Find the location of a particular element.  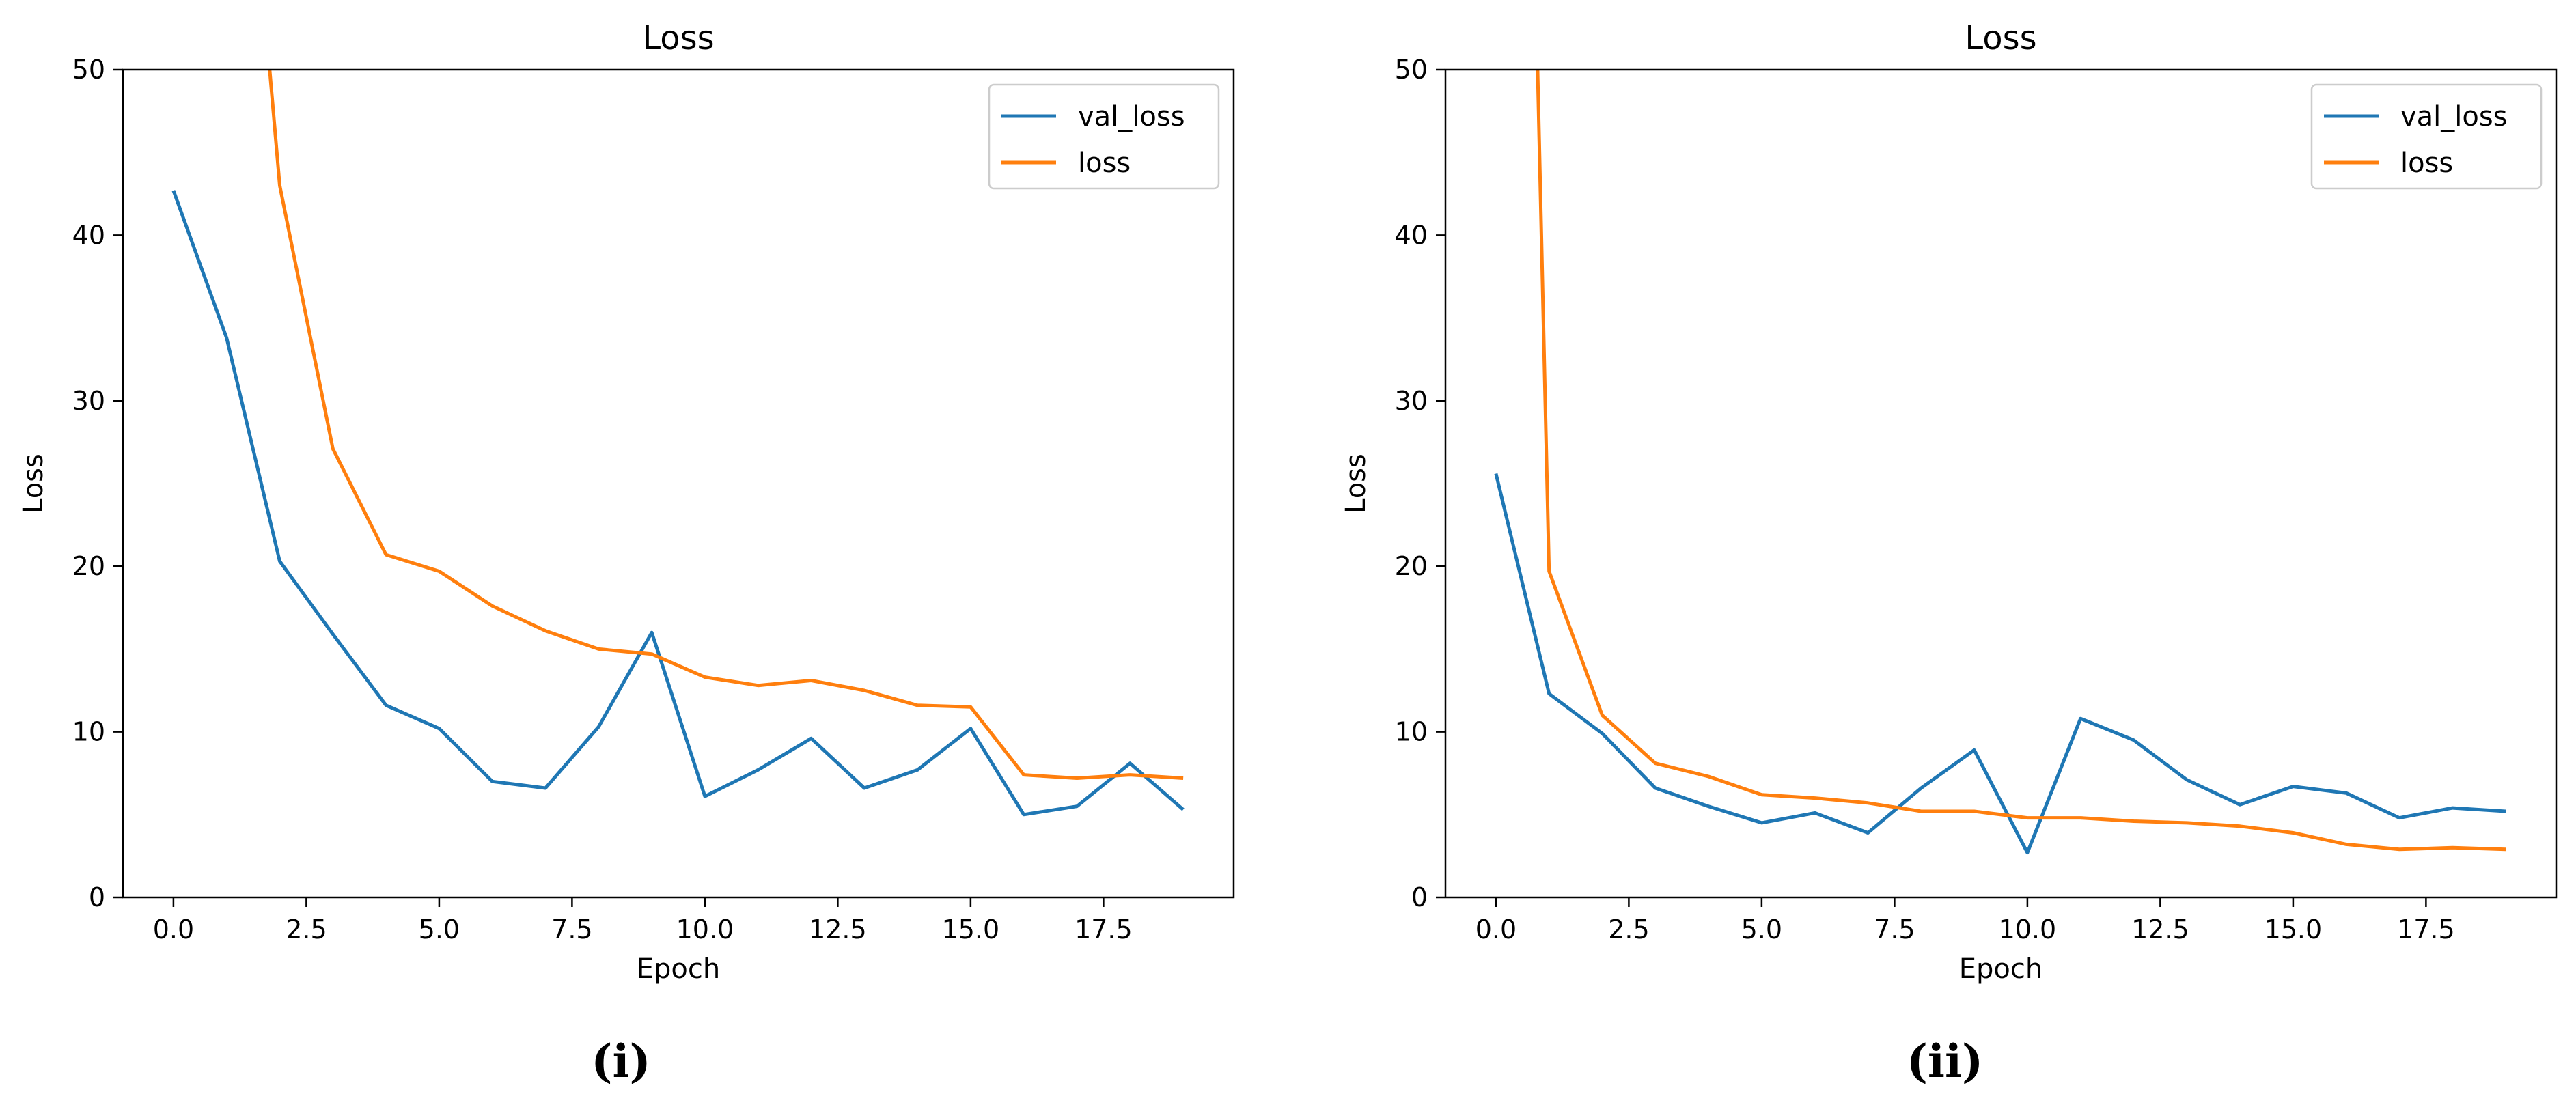

series-line-val-loss is located at coordinates (2000, 664).